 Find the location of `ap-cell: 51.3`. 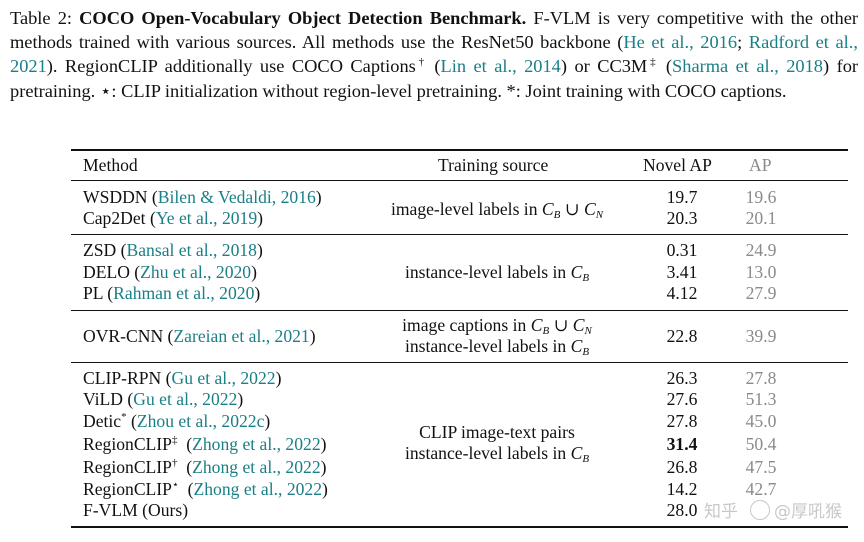

ap-cell: 51.3 is located at coordinates (761, 399).